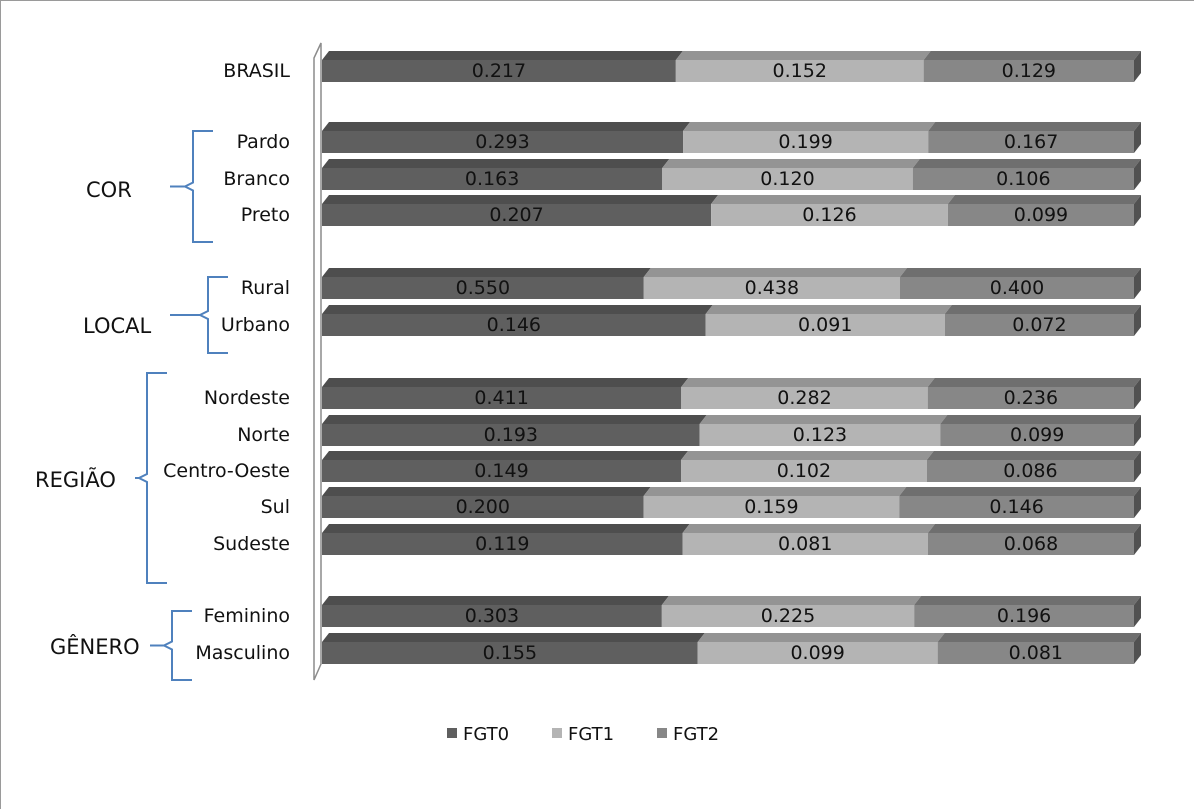 The width and height of the screenshot is (1194, 809). I want to click on data-label: 0.099, so click(1041, 215).